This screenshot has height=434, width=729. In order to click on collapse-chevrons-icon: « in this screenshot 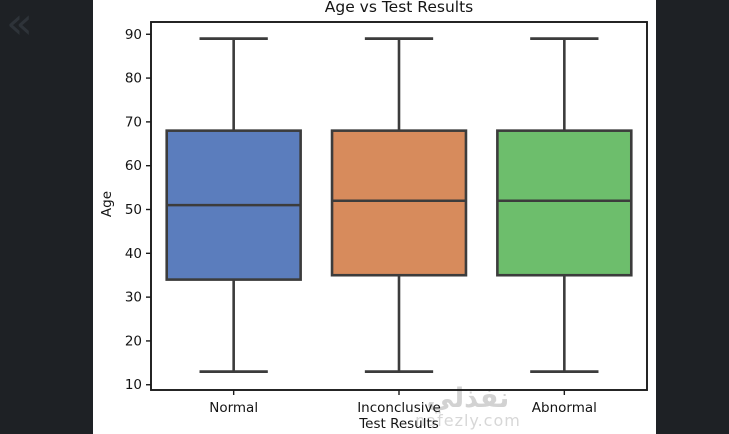, I will do `click(19, 24)`.